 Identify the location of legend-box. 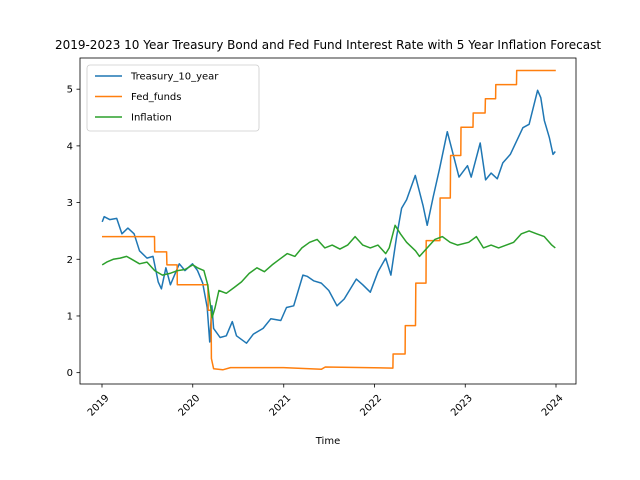
(173, 98).